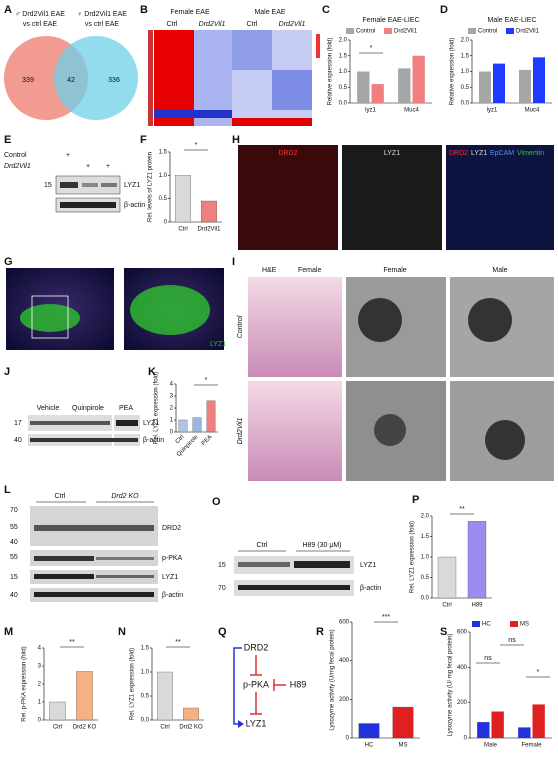 This screenshot has height=773, width=558. I want to click on image-h: DRD2 LYZ1 DRD2 LYZ1 EpCAM Vimentin, so click(396, 197).